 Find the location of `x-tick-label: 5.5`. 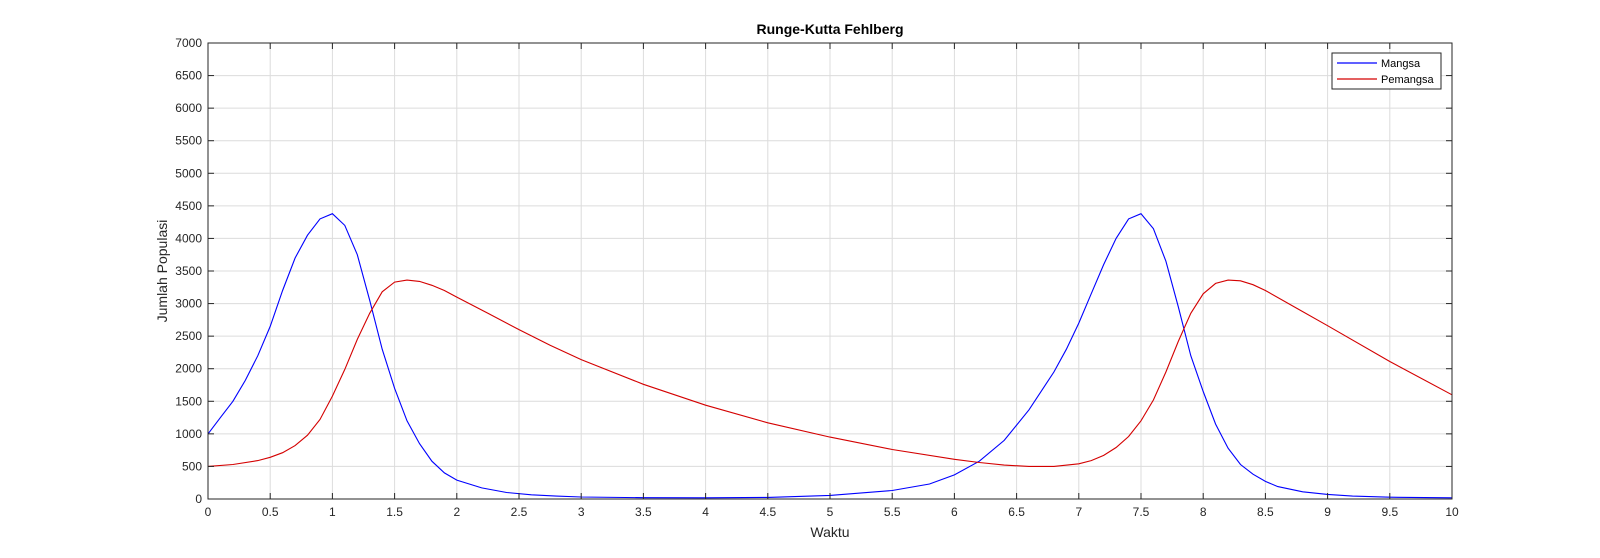

x-tick-label: 5.5 is located at coordinates (892, 512).